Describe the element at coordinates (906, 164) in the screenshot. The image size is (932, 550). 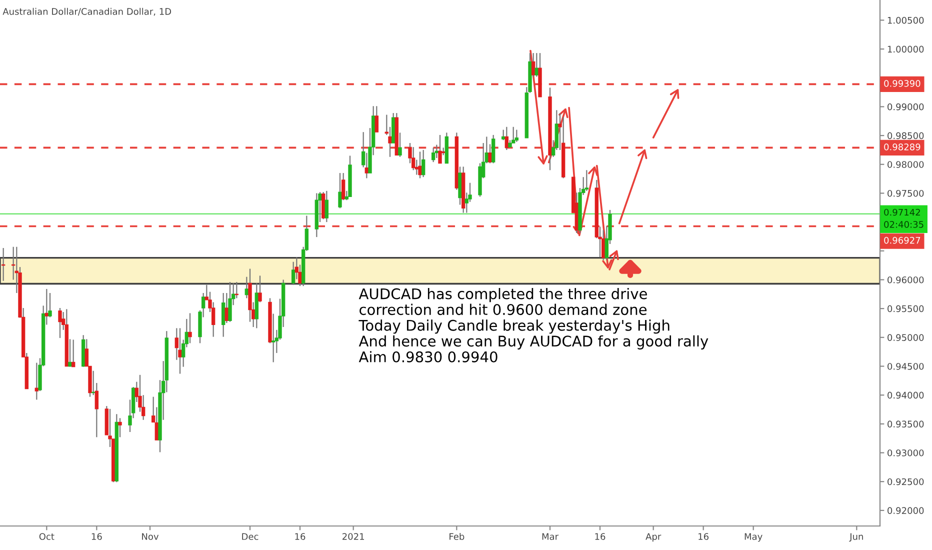
I see `y-tick-label: 0.98000` at that location.